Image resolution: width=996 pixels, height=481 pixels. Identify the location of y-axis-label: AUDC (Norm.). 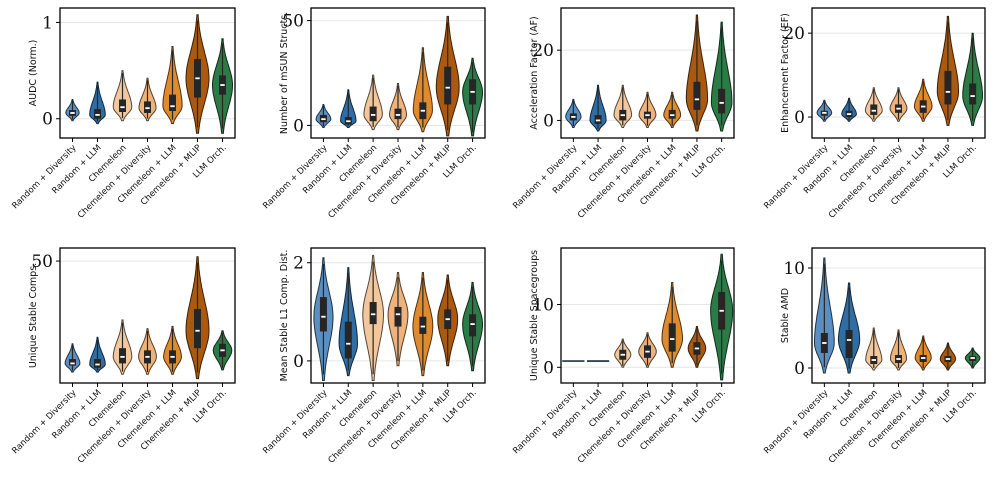
(33, 73).